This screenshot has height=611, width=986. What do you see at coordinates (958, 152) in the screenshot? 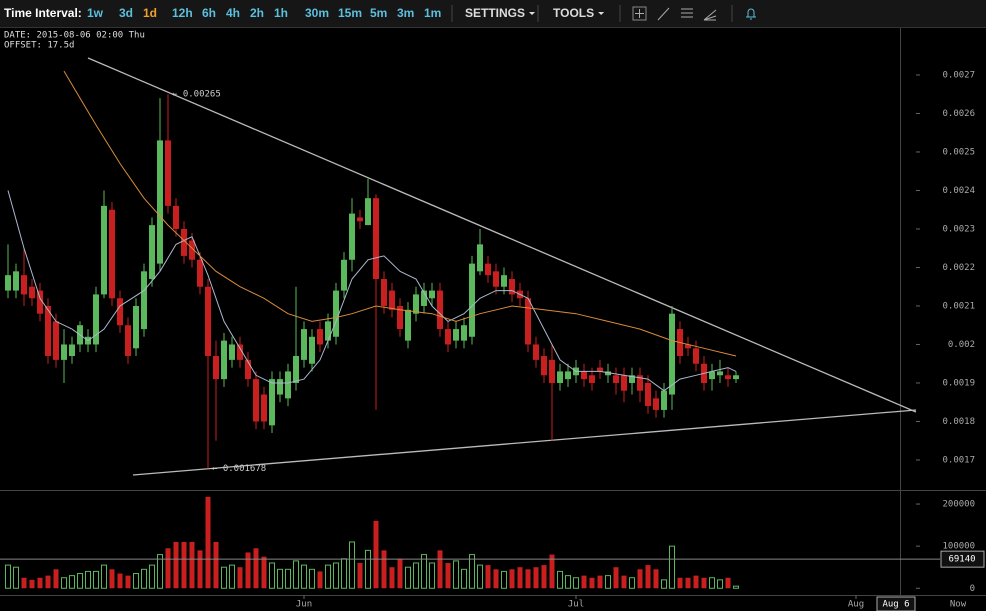
I see `y-tick-label: 0.0025` at bounding box center [958, 152].